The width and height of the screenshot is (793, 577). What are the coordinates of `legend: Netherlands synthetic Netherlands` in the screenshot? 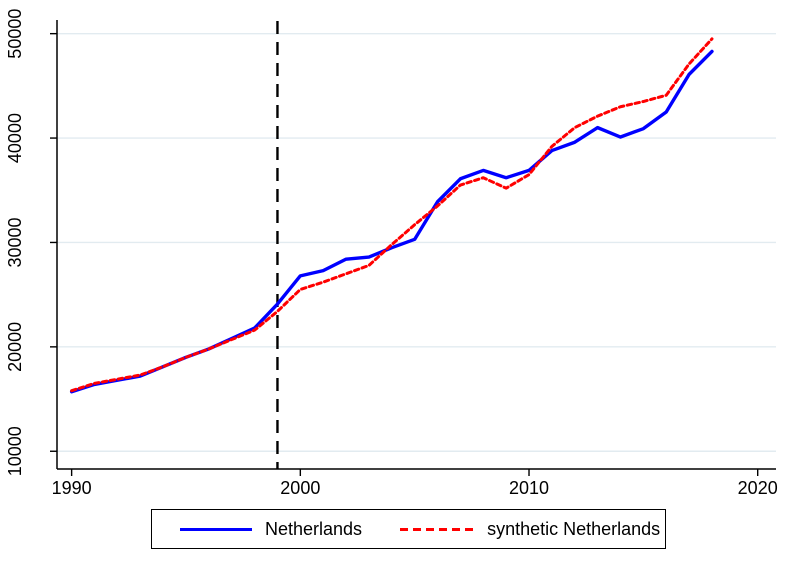 It's located at (408, 529).